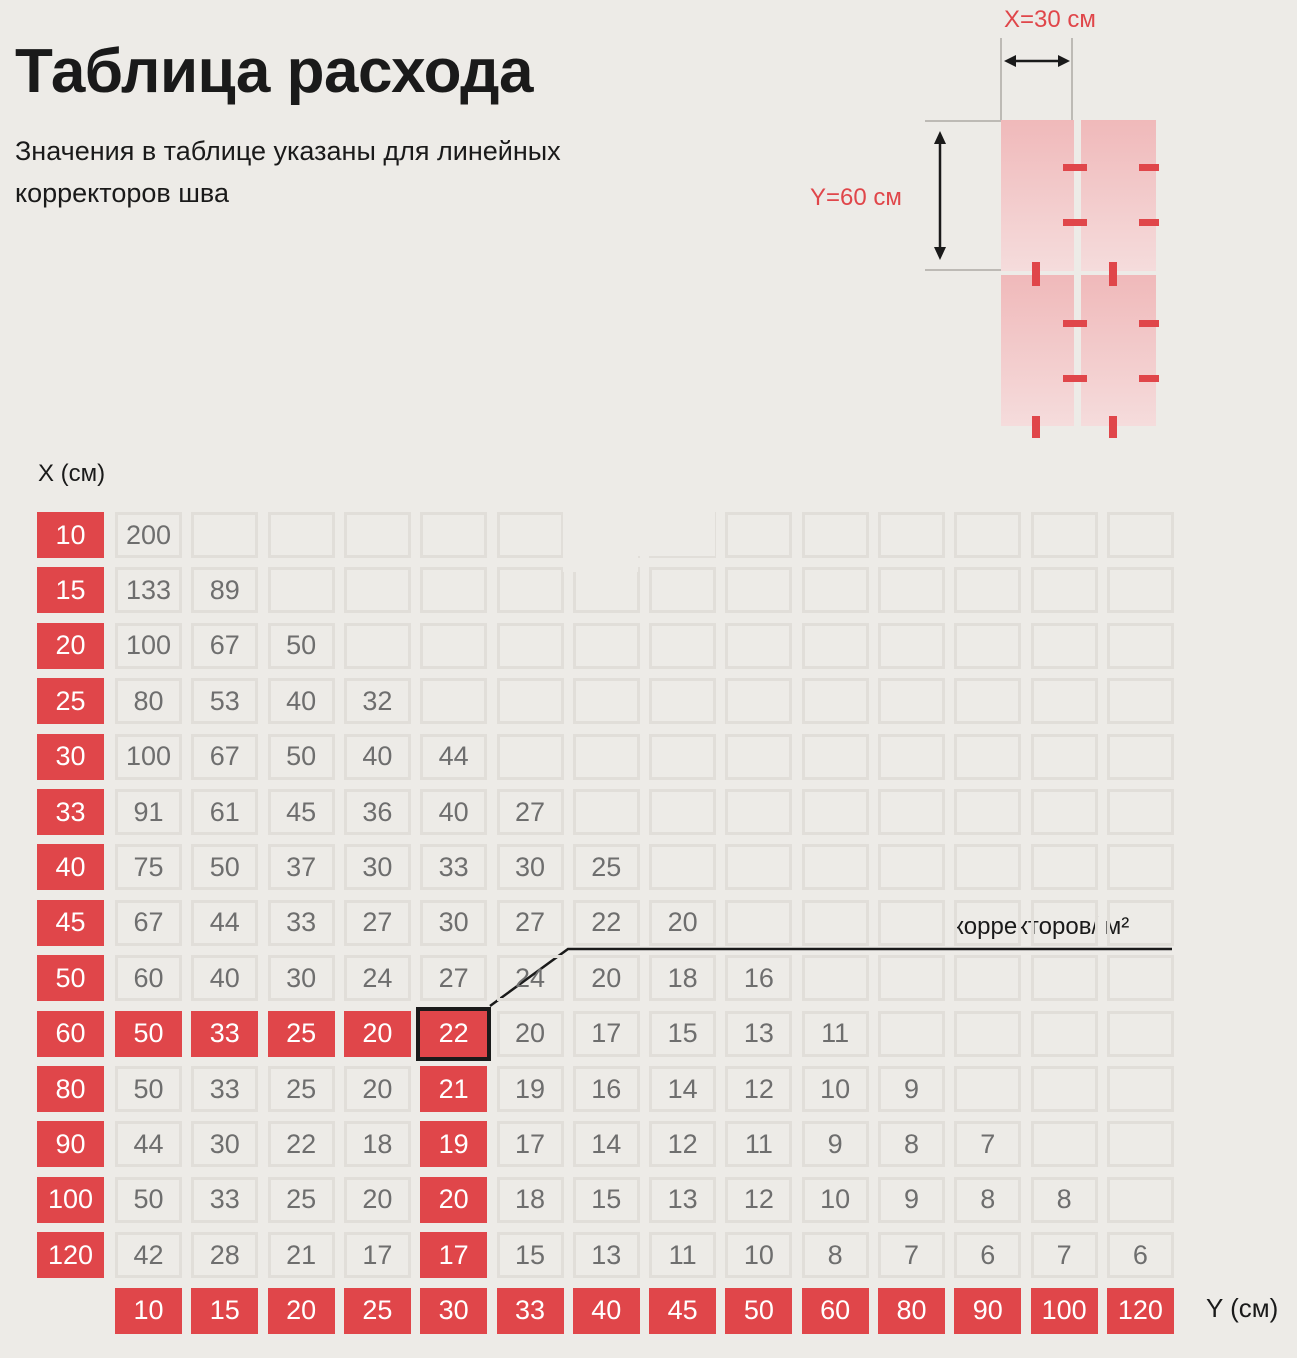 This screenshot has width=1297, height=1358. Describe the element at coordinates (1041, 926) in the screenshot. I see `unit-label: корректоров/ м²` at that location.